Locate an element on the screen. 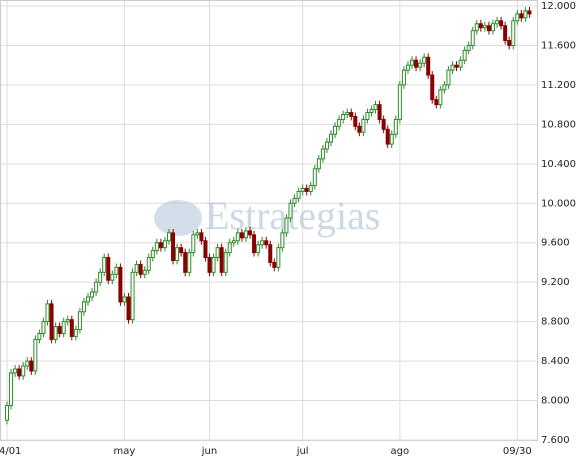  x-tick-label: jun is located at coordinates (209, 451).